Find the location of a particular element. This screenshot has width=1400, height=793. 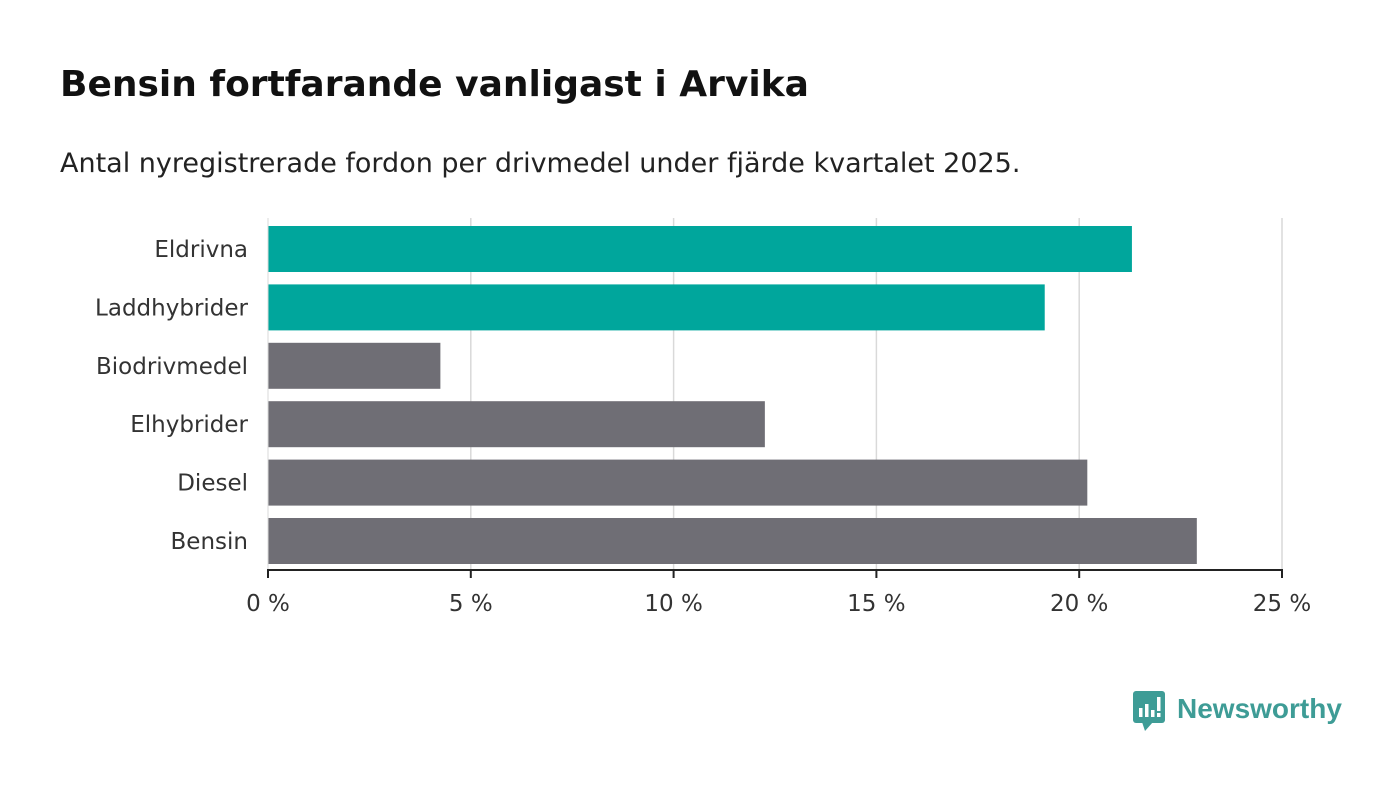

x-tick-label: 25 % is located at coordinates (1282, 604).